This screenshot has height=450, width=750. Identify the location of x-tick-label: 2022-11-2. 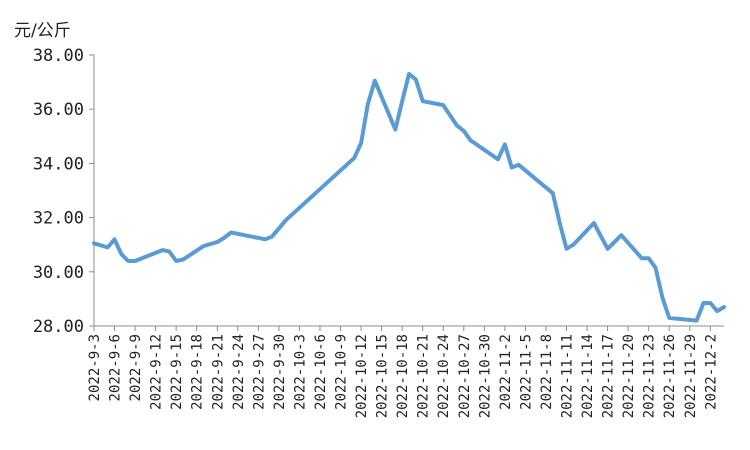
(506, 372).